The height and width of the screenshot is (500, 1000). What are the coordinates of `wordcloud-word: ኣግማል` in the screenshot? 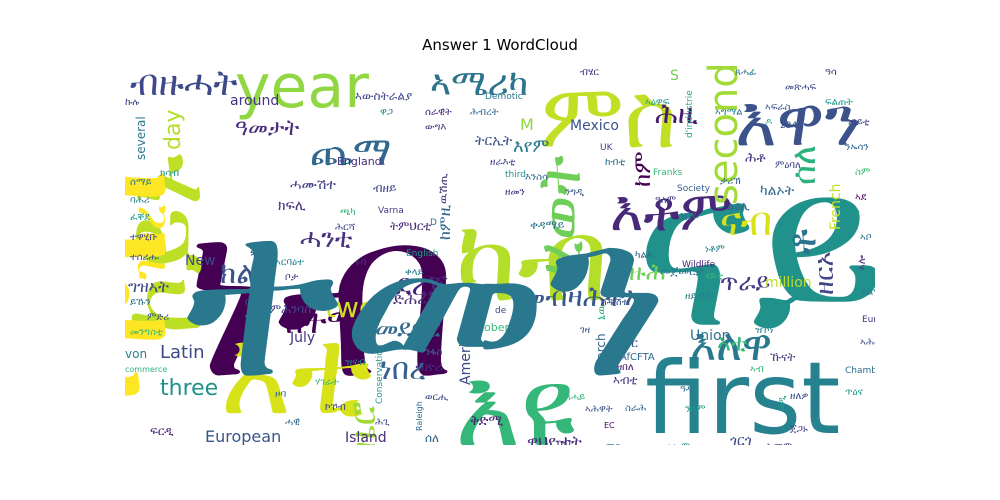 It's located at (729, 112).